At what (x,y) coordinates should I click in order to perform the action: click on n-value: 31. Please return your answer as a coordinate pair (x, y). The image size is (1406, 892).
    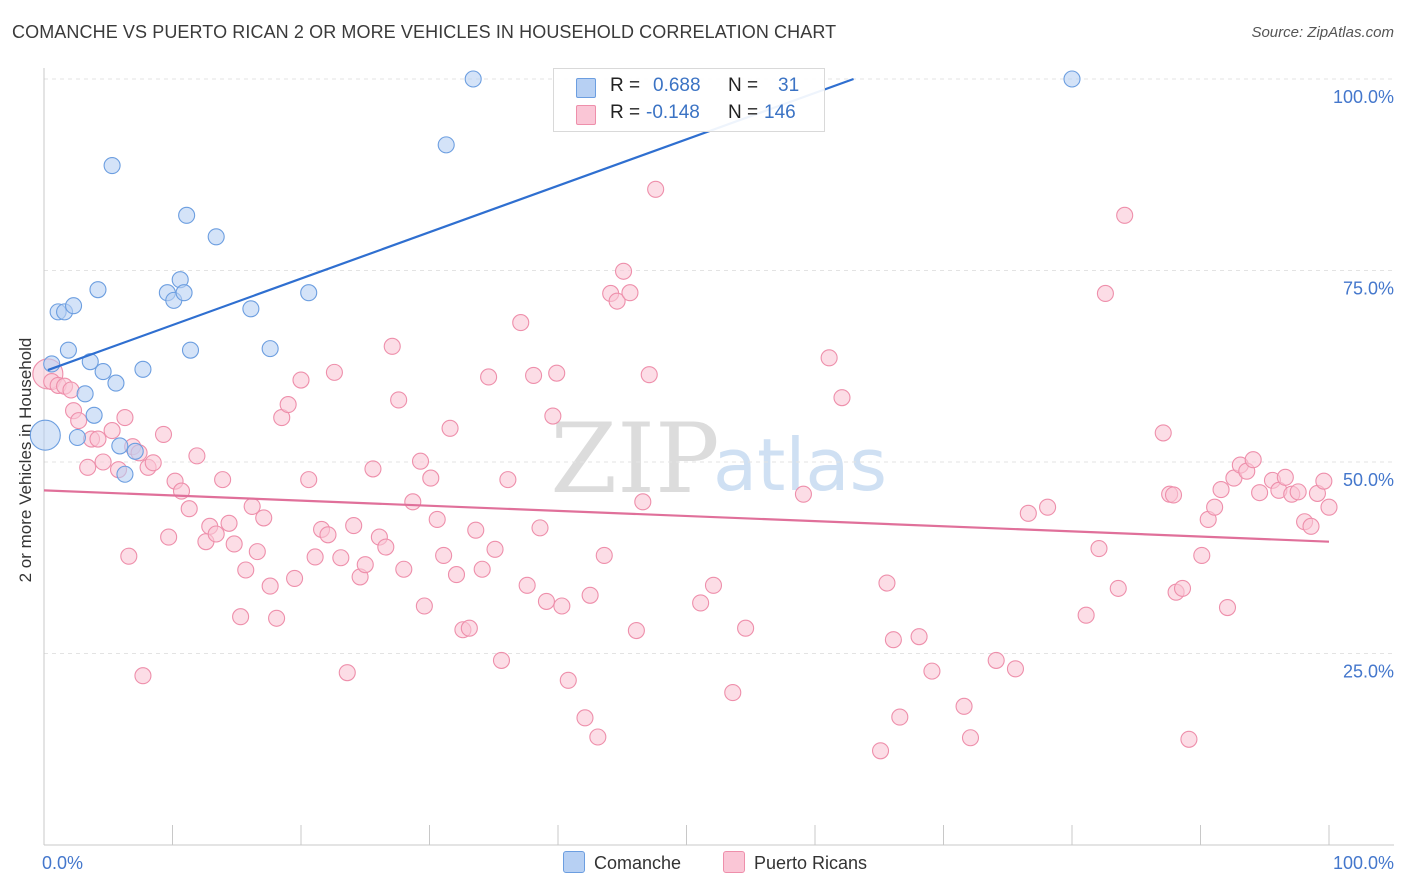
    Looking at the image, I should click on (789, 85).